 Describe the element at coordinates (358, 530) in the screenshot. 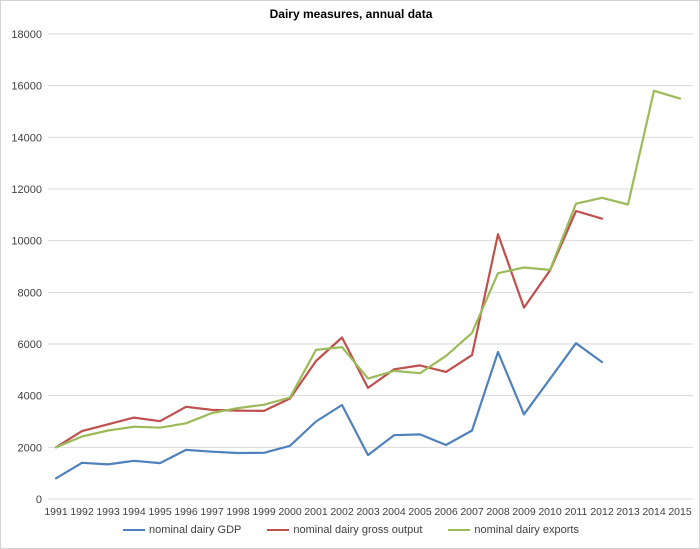

I see `legend-label-nominal-dairy-gross-output: nominal dairy gross output` at that location.